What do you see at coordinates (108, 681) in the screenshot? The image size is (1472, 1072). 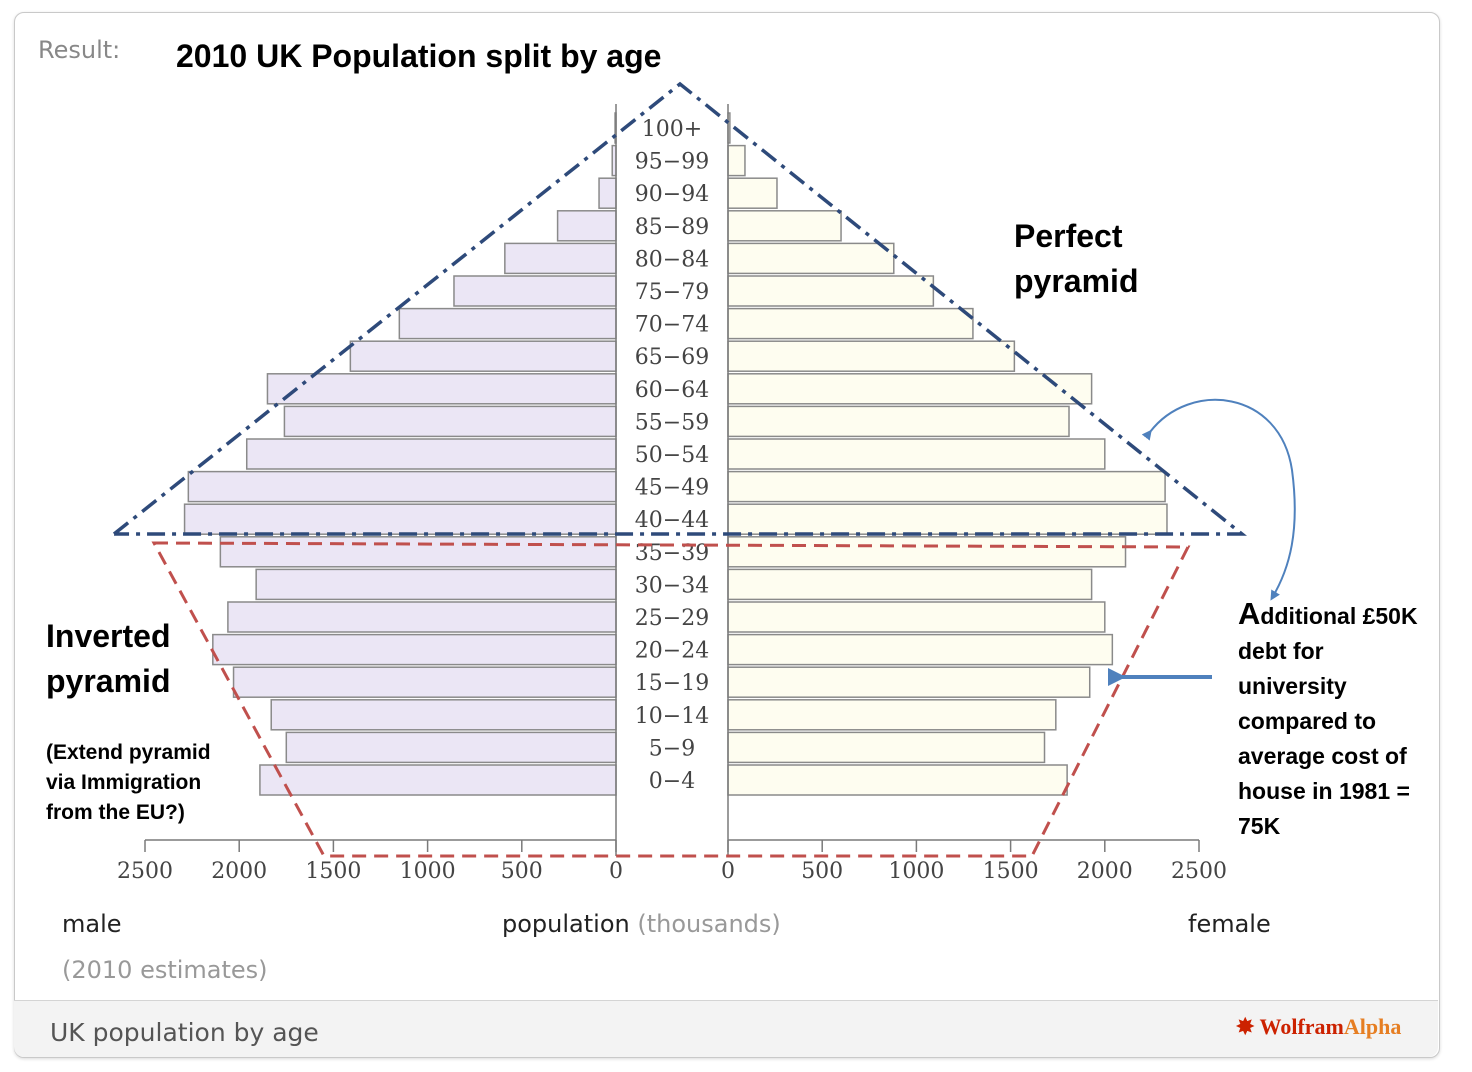 I see `inverted-line2: pyramid` at bounding box center [108, 681].